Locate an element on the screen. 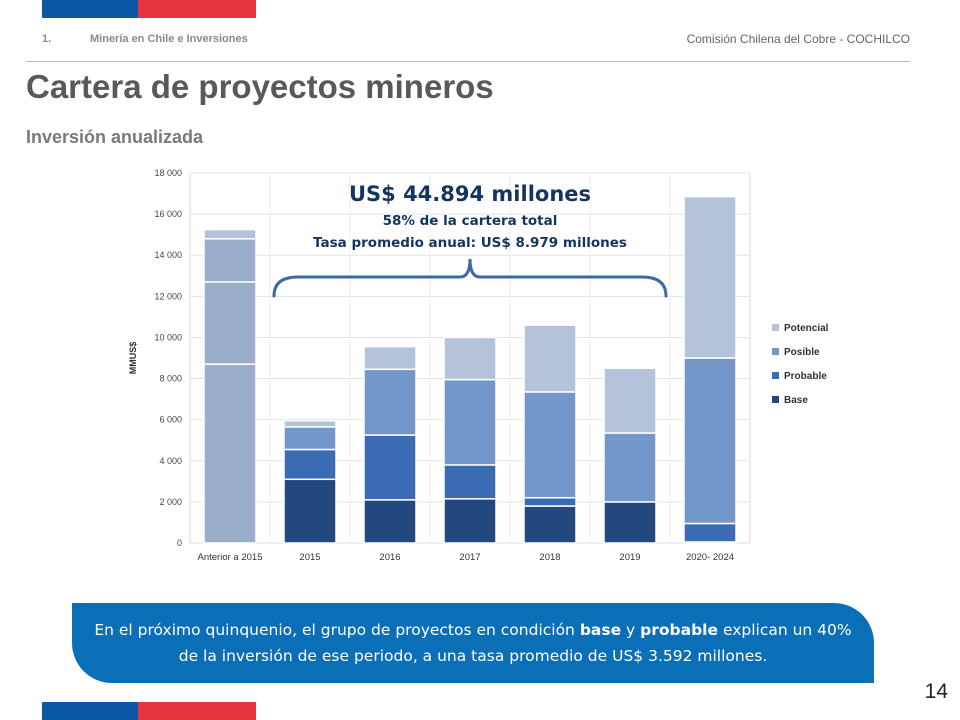 This screenshot has width=960, height=720. organization-name: Comisión Chilena del Cobre - COCHILCO is located at coordinates (798, 39).